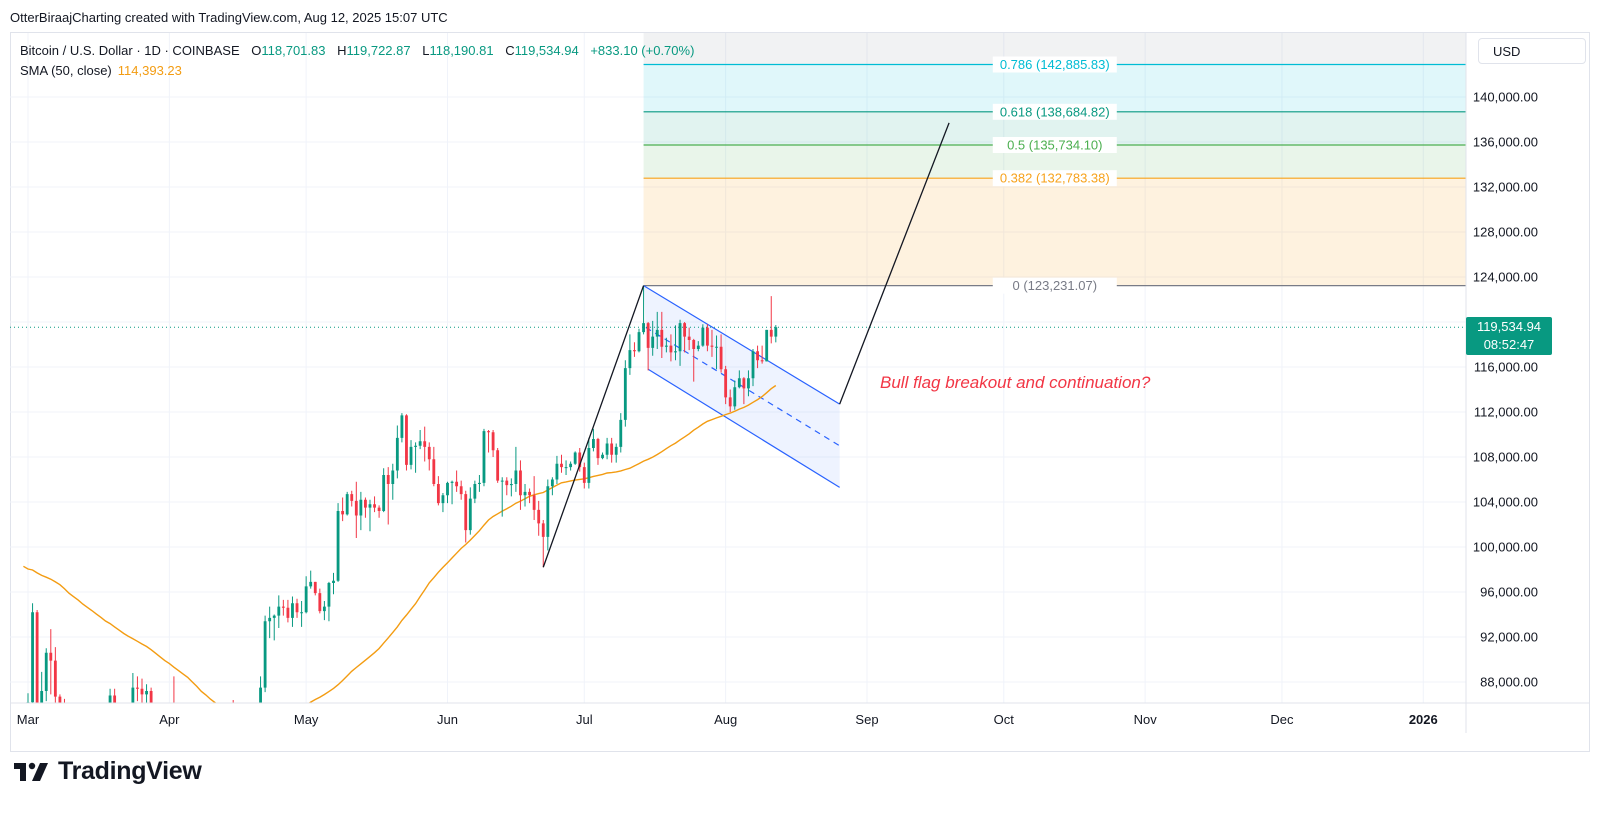 The image size is (1600, 820). What do you see at coordinates (1509, 344) in the screenshot?
I see `bar-countdown: 08:52:47` at bounding box center [1509, 344].